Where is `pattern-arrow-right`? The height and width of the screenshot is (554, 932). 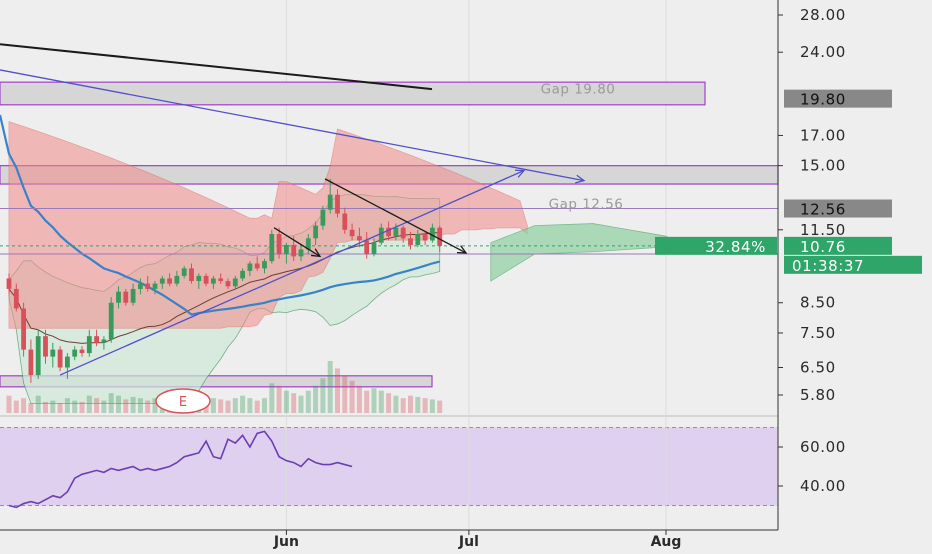 pattern-arrow-right is located at coordinates (395, 216).